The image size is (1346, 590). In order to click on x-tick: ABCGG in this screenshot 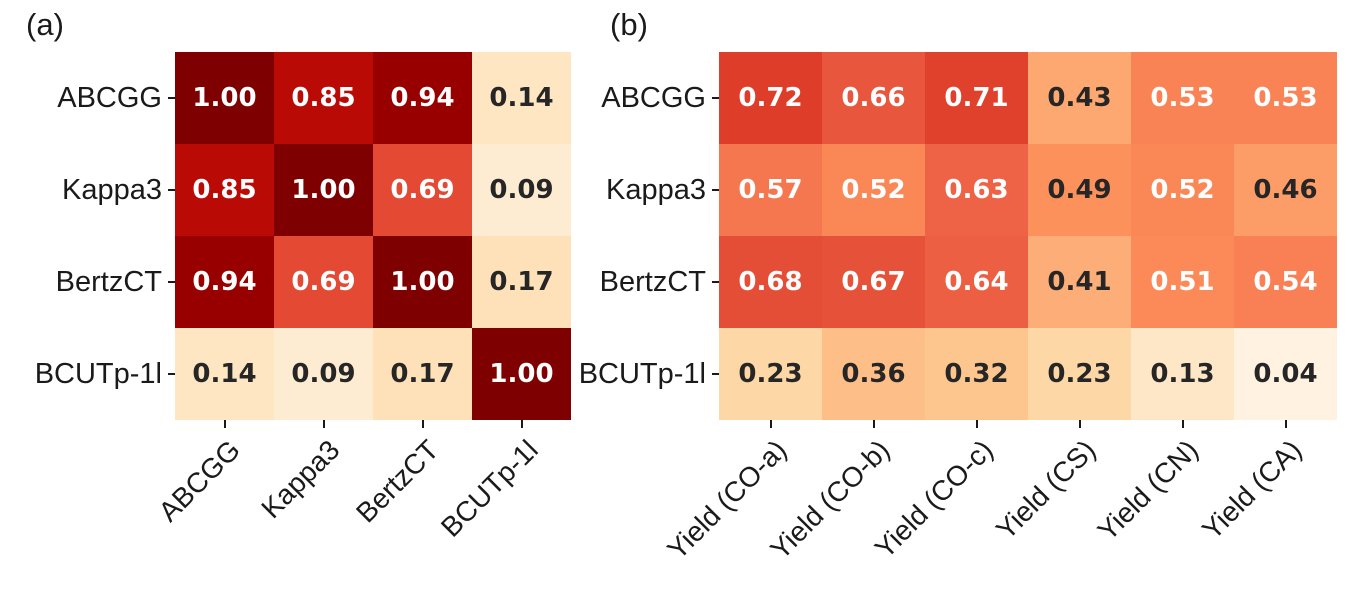, I will do `click(213, 505)`.